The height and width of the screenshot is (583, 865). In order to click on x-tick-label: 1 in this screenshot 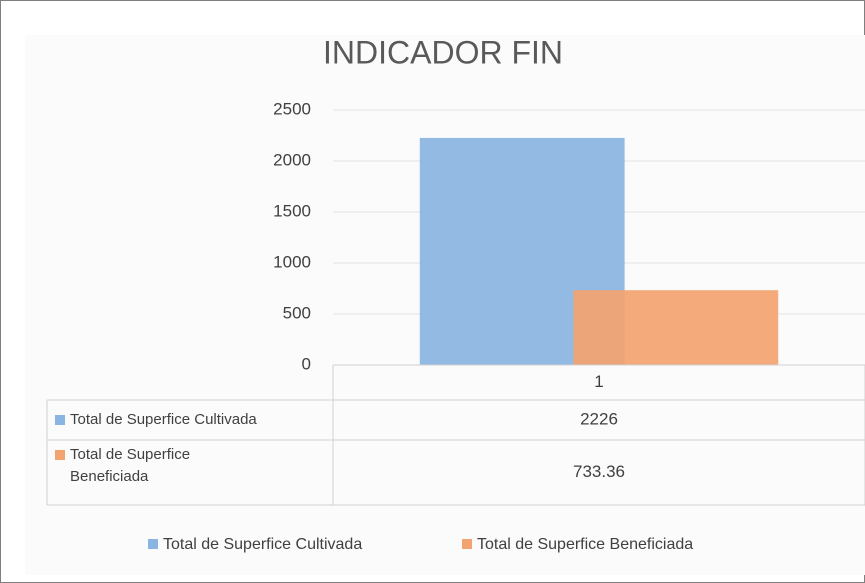, I will do `click(598, 381)`.